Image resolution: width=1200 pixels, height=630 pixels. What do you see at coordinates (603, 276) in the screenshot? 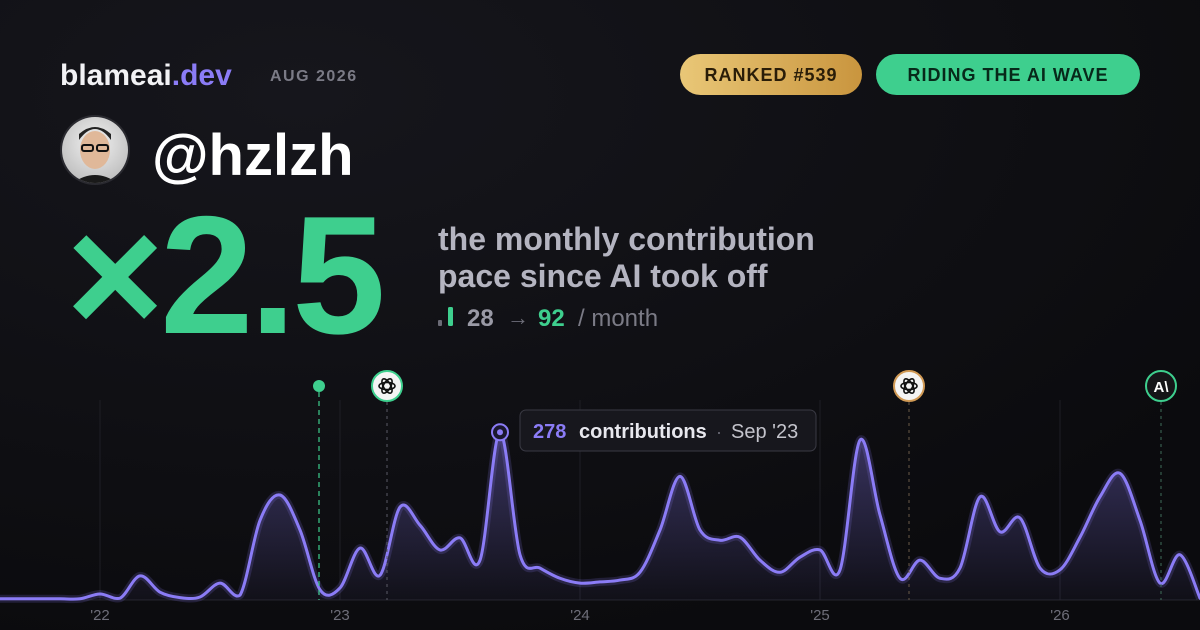
I see `description-line: pace since AI took off` at bounding box center [603, 276].